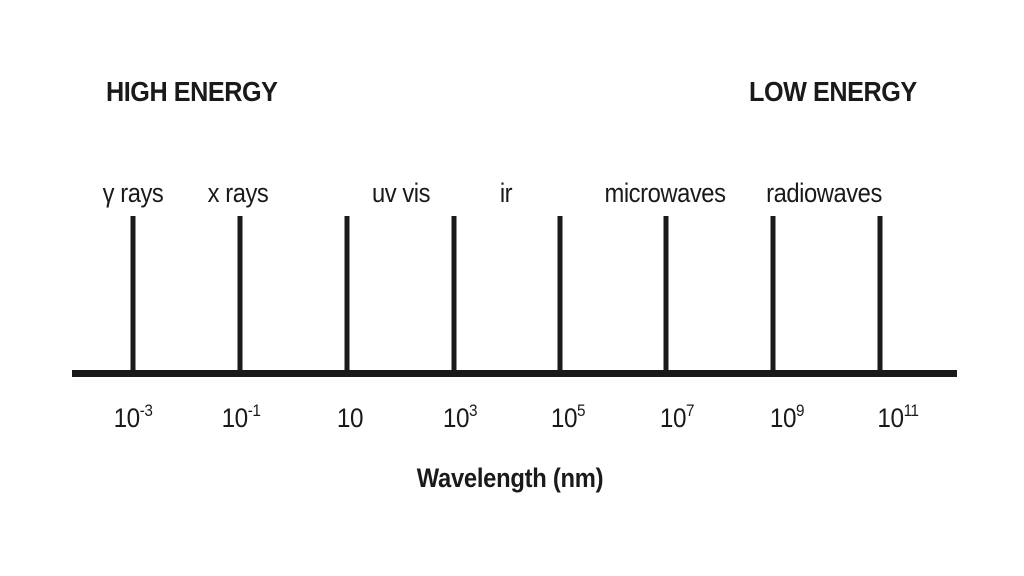 This screenshot has height=576, width=1024. What do you see at coordinates (460, 417) in the screenshot?
I see `scale-label: 10³` at bounding box center [460, 417].